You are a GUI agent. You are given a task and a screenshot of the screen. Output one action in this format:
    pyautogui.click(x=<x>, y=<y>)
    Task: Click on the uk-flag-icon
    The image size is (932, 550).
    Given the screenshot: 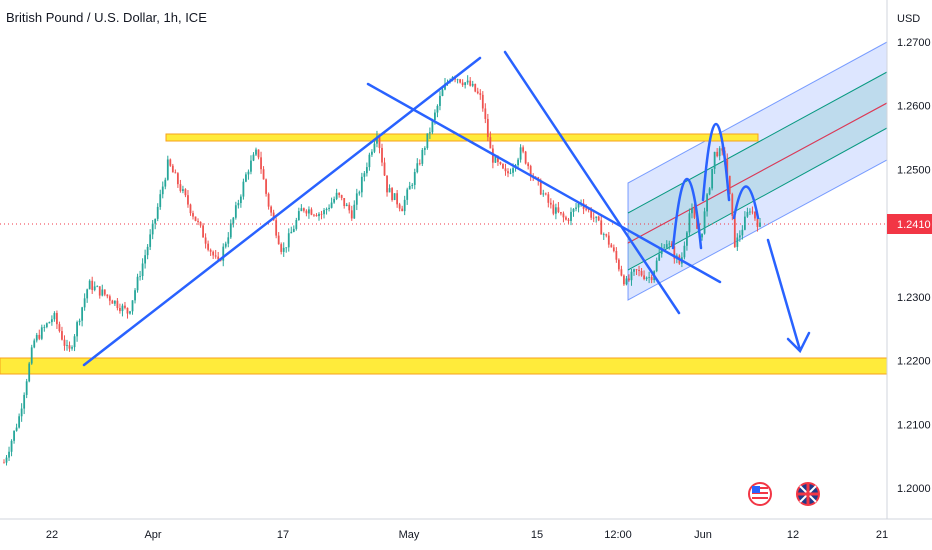 What is the action you would take?
    pyautogui.click(x=808, y=494)
    